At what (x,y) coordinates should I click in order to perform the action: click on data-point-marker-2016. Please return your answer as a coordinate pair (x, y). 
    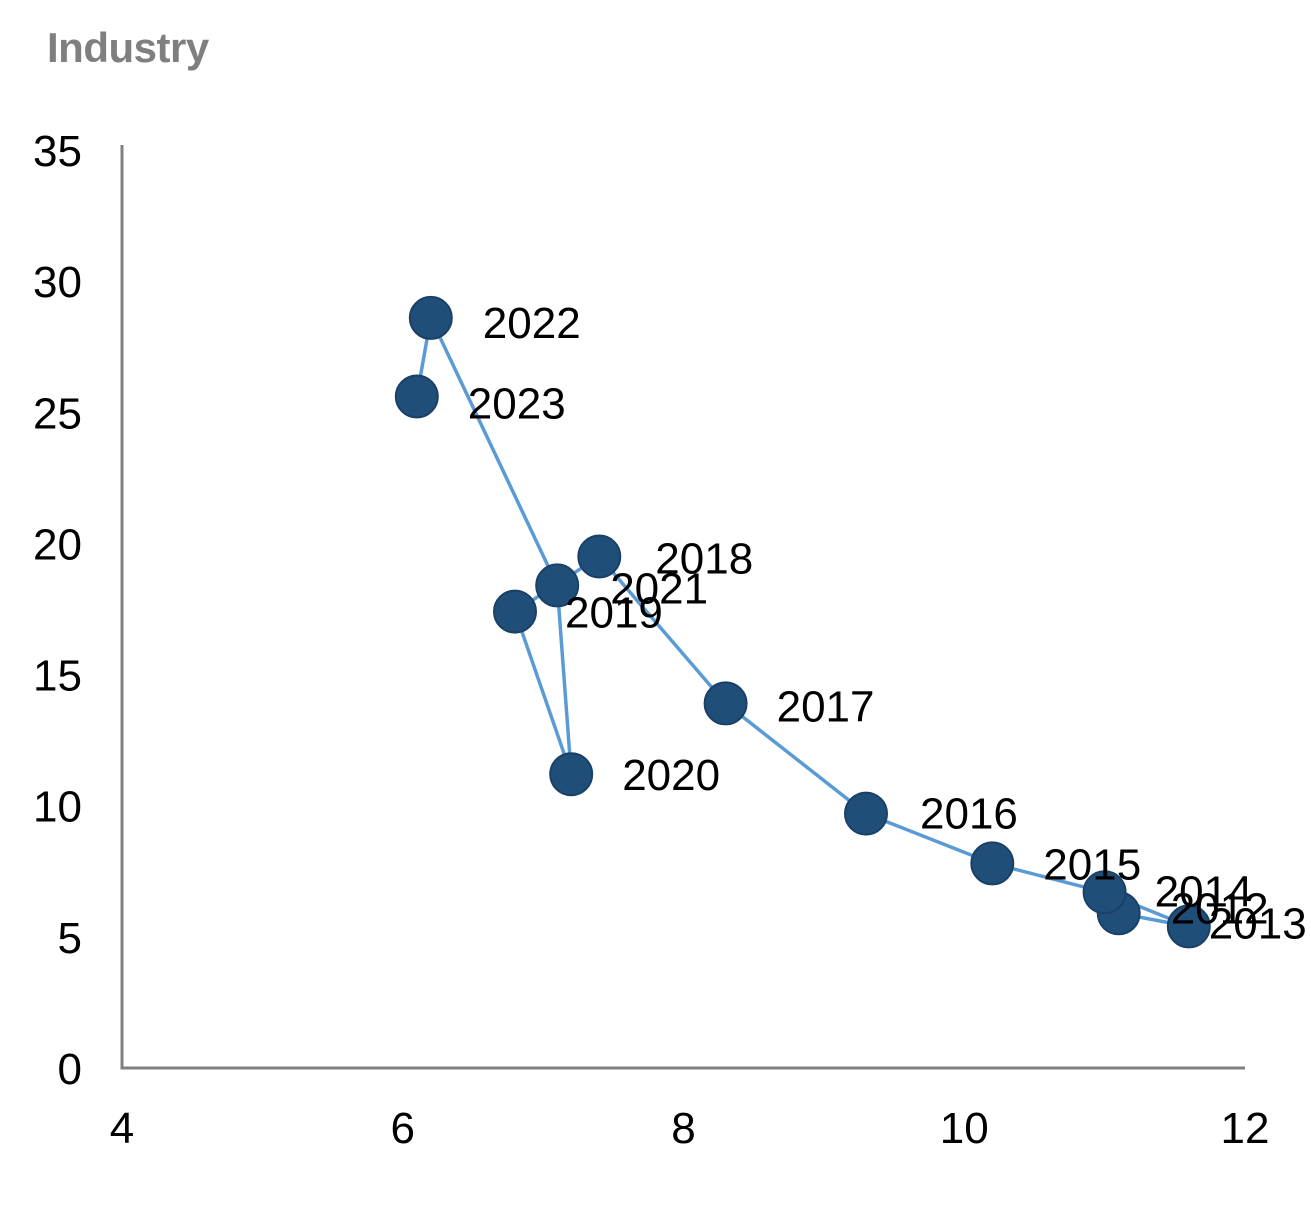
    Looking at the image, I should click on (866, 813).